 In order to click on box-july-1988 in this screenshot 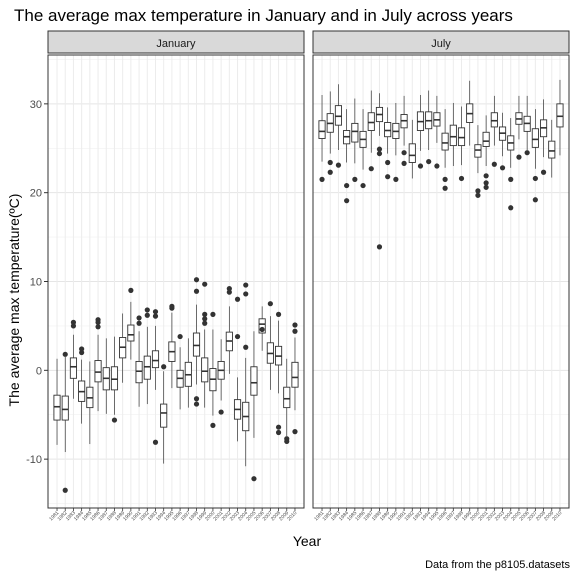, I will do `click(379, 171)`.